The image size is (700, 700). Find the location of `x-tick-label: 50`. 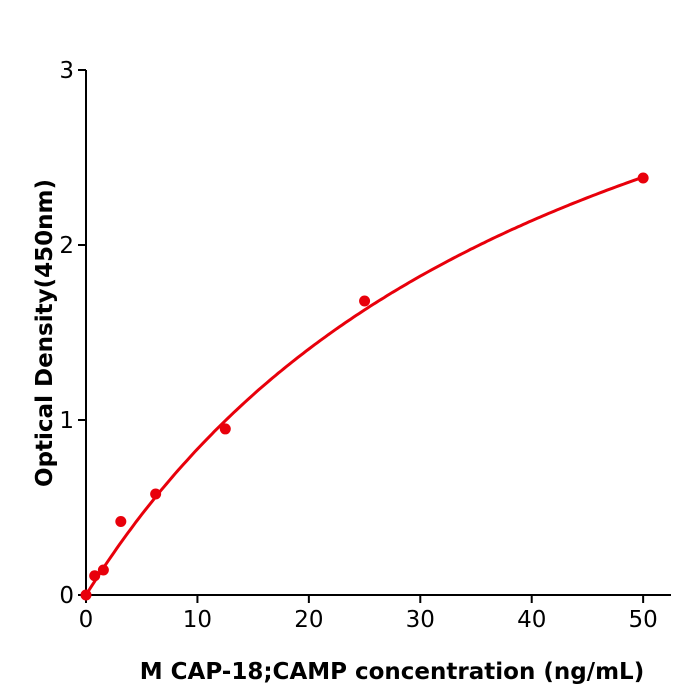

x-tick-label: 50 is located at coordinates (643, 620).